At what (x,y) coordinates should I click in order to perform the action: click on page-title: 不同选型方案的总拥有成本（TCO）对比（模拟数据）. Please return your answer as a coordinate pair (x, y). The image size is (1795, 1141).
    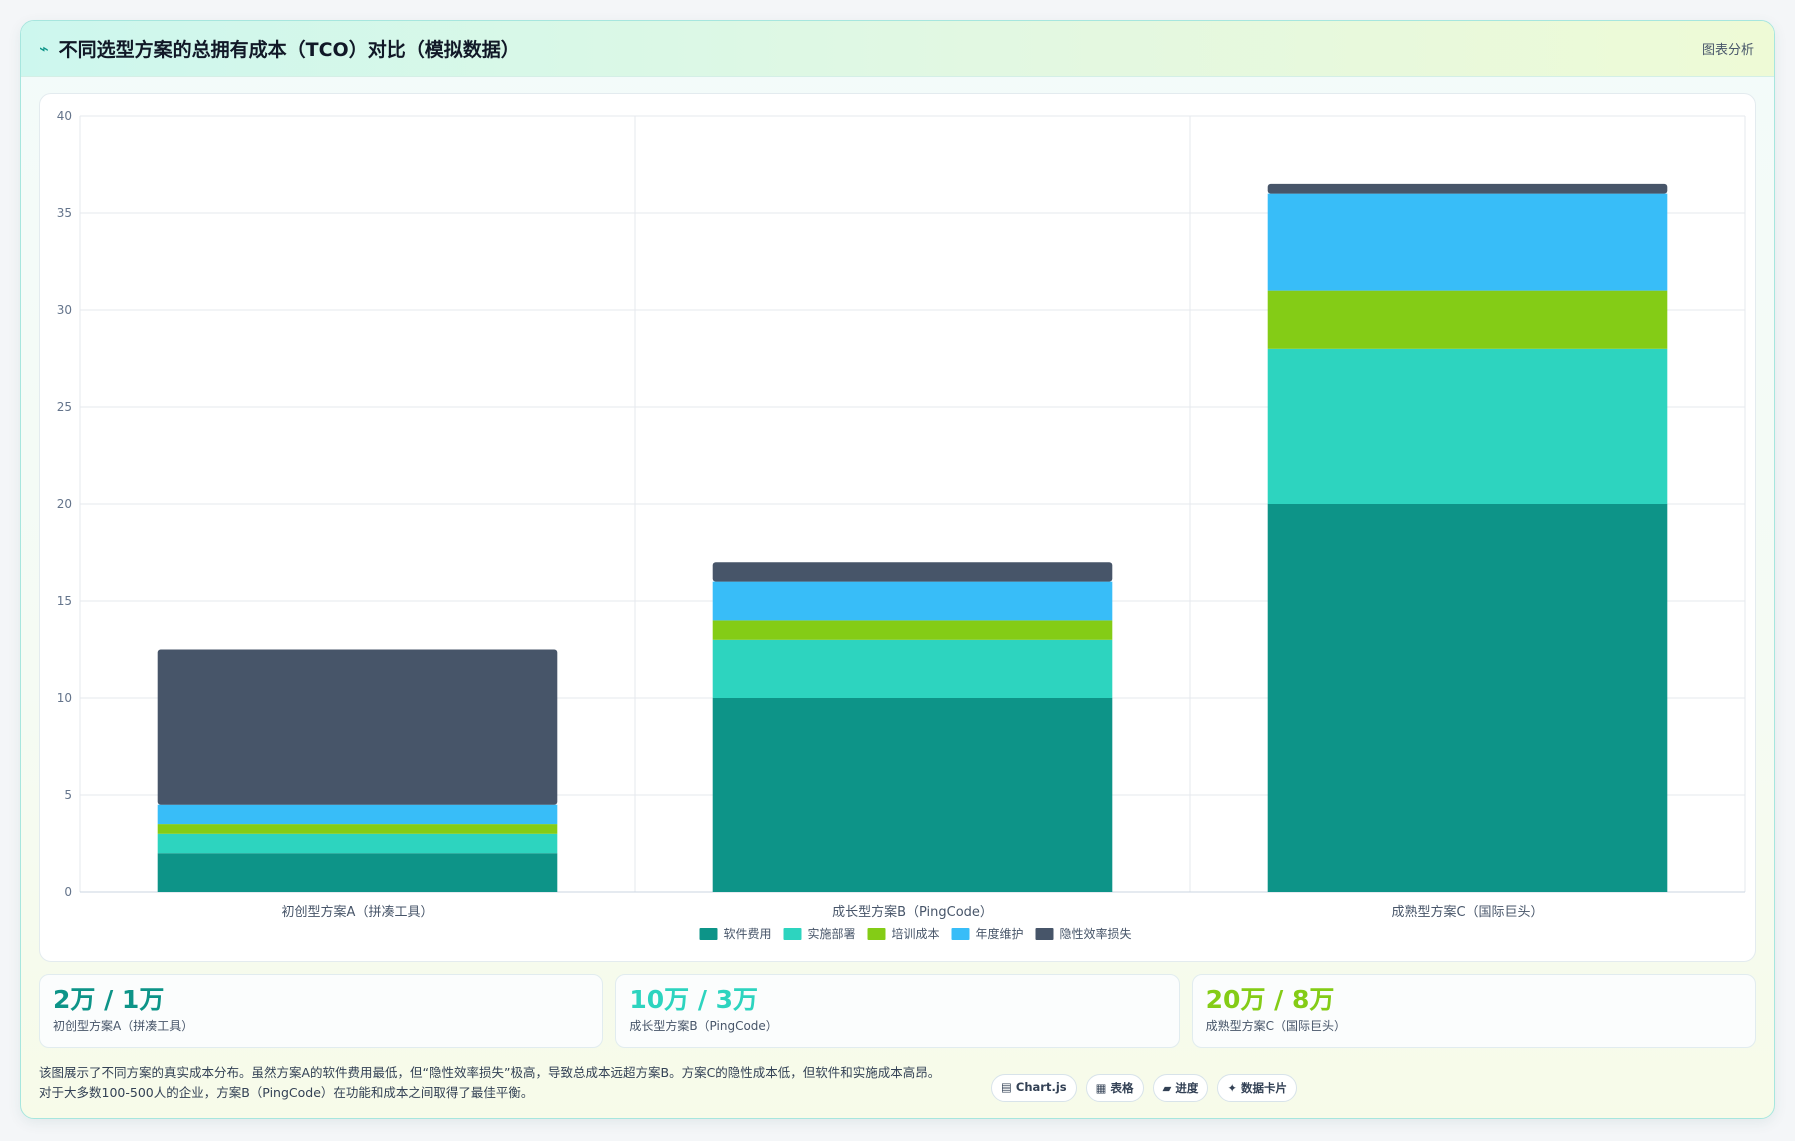
    Looking at the image, I should click on (289, 50).